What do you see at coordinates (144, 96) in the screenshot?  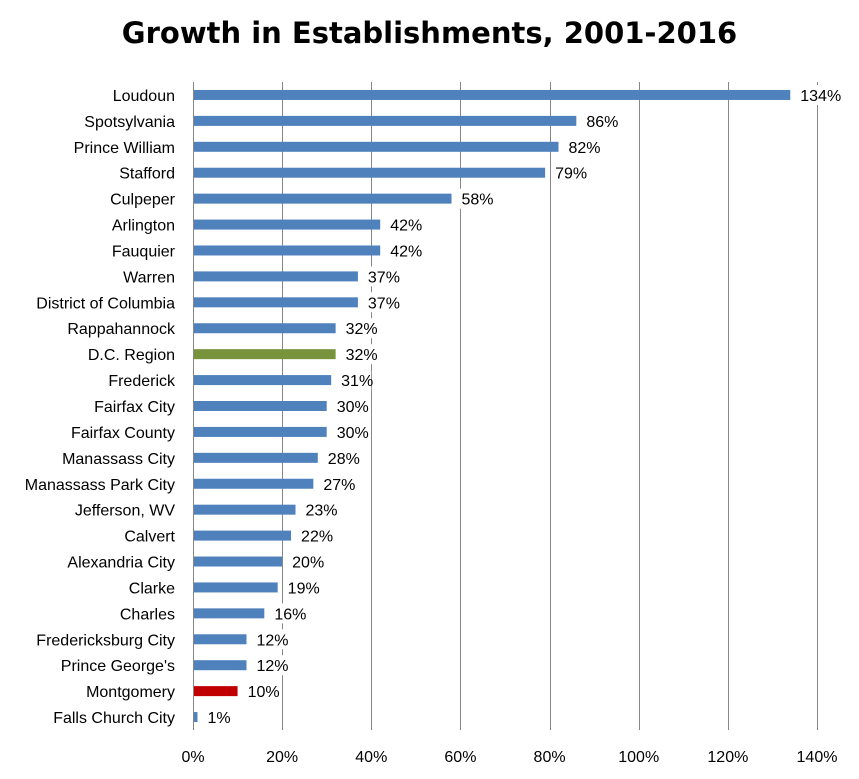 I see `category-label: Loudoun` at bounding box center [144, 96].